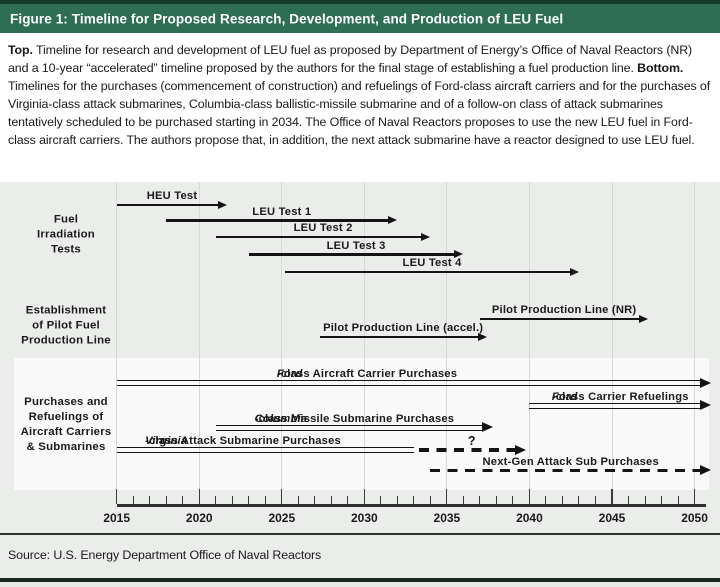 This screenshot has width=720, height=587. What do you see at coordinates (612, 518) in the screenshot?
I see `axis-year-label: 2045` at bounding box center [612, 518].